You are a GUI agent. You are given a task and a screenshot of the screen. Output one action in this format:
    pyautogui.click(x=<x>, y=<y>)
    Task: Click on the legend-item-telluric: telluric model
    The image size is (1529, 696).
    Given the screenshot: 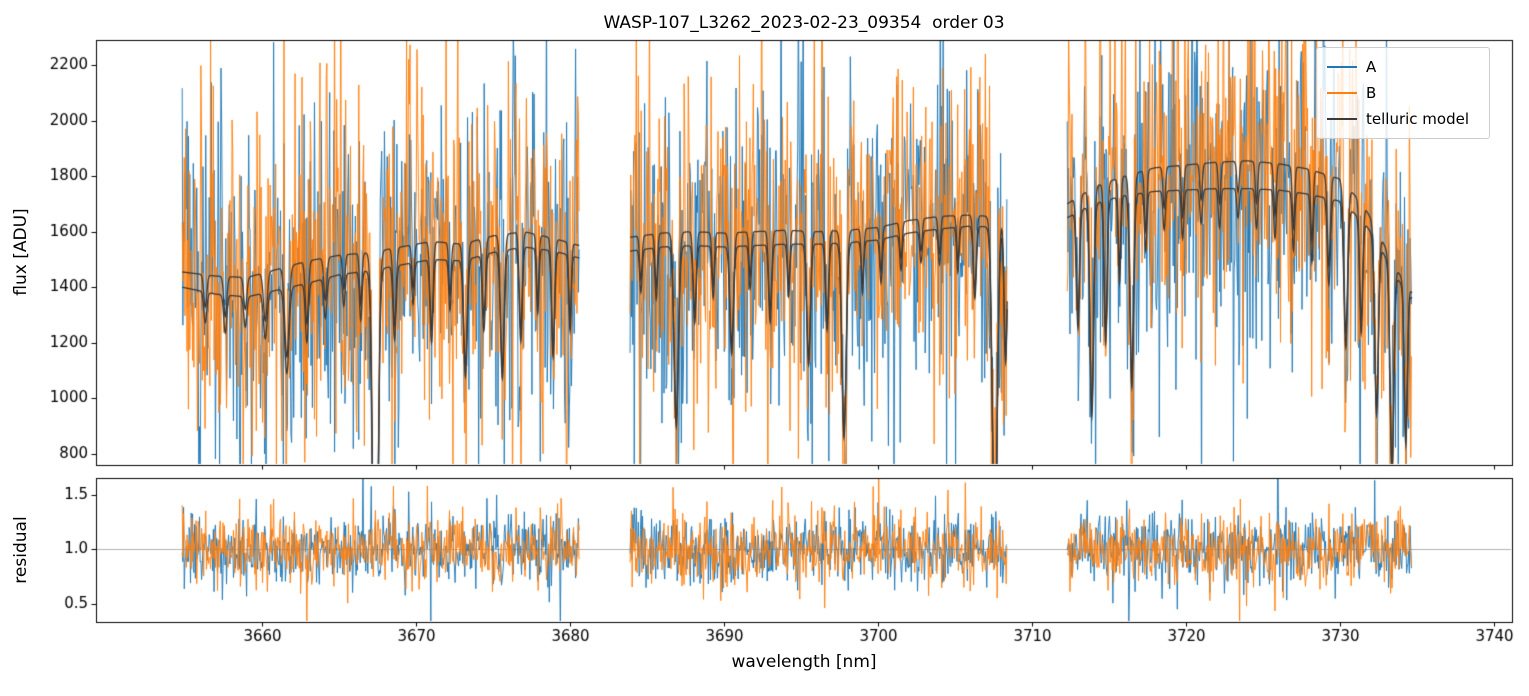 What is the action you would take?
    pyautogui.click(x=1403, y=119)
    